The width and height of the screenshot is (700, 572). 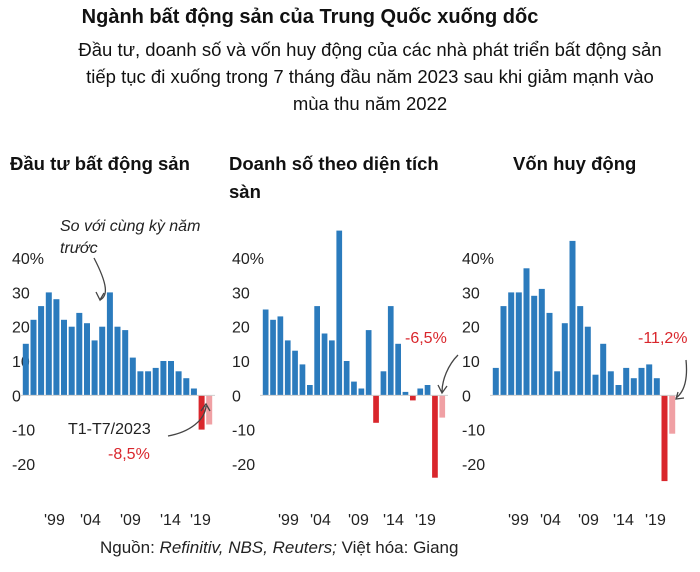 I want to click on annotation-arrow-head-funding, so click(x=680, y=395).